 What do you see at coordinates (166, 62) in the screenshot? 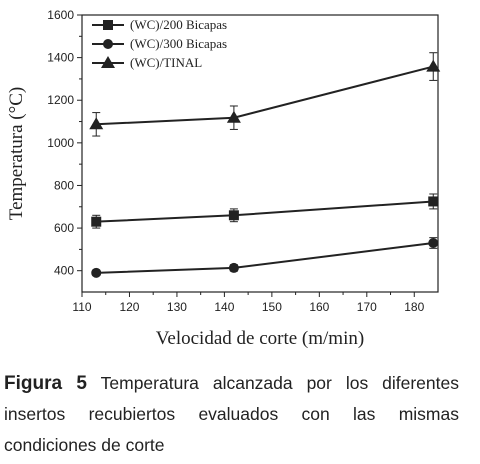
I see `legend-label: (WC)/TINAL` at bounding box center [166, 62].